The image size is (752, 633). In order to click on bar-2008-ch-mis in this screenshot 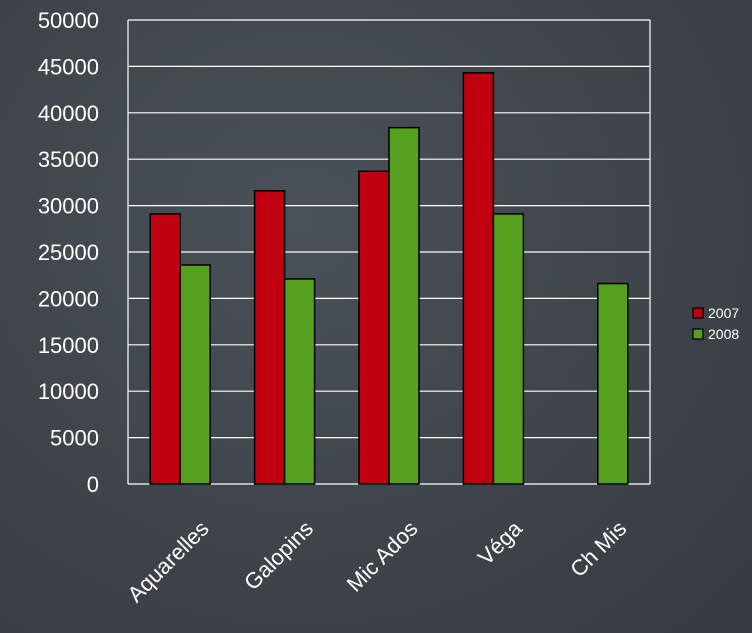, I will do `click(613, 383)`.